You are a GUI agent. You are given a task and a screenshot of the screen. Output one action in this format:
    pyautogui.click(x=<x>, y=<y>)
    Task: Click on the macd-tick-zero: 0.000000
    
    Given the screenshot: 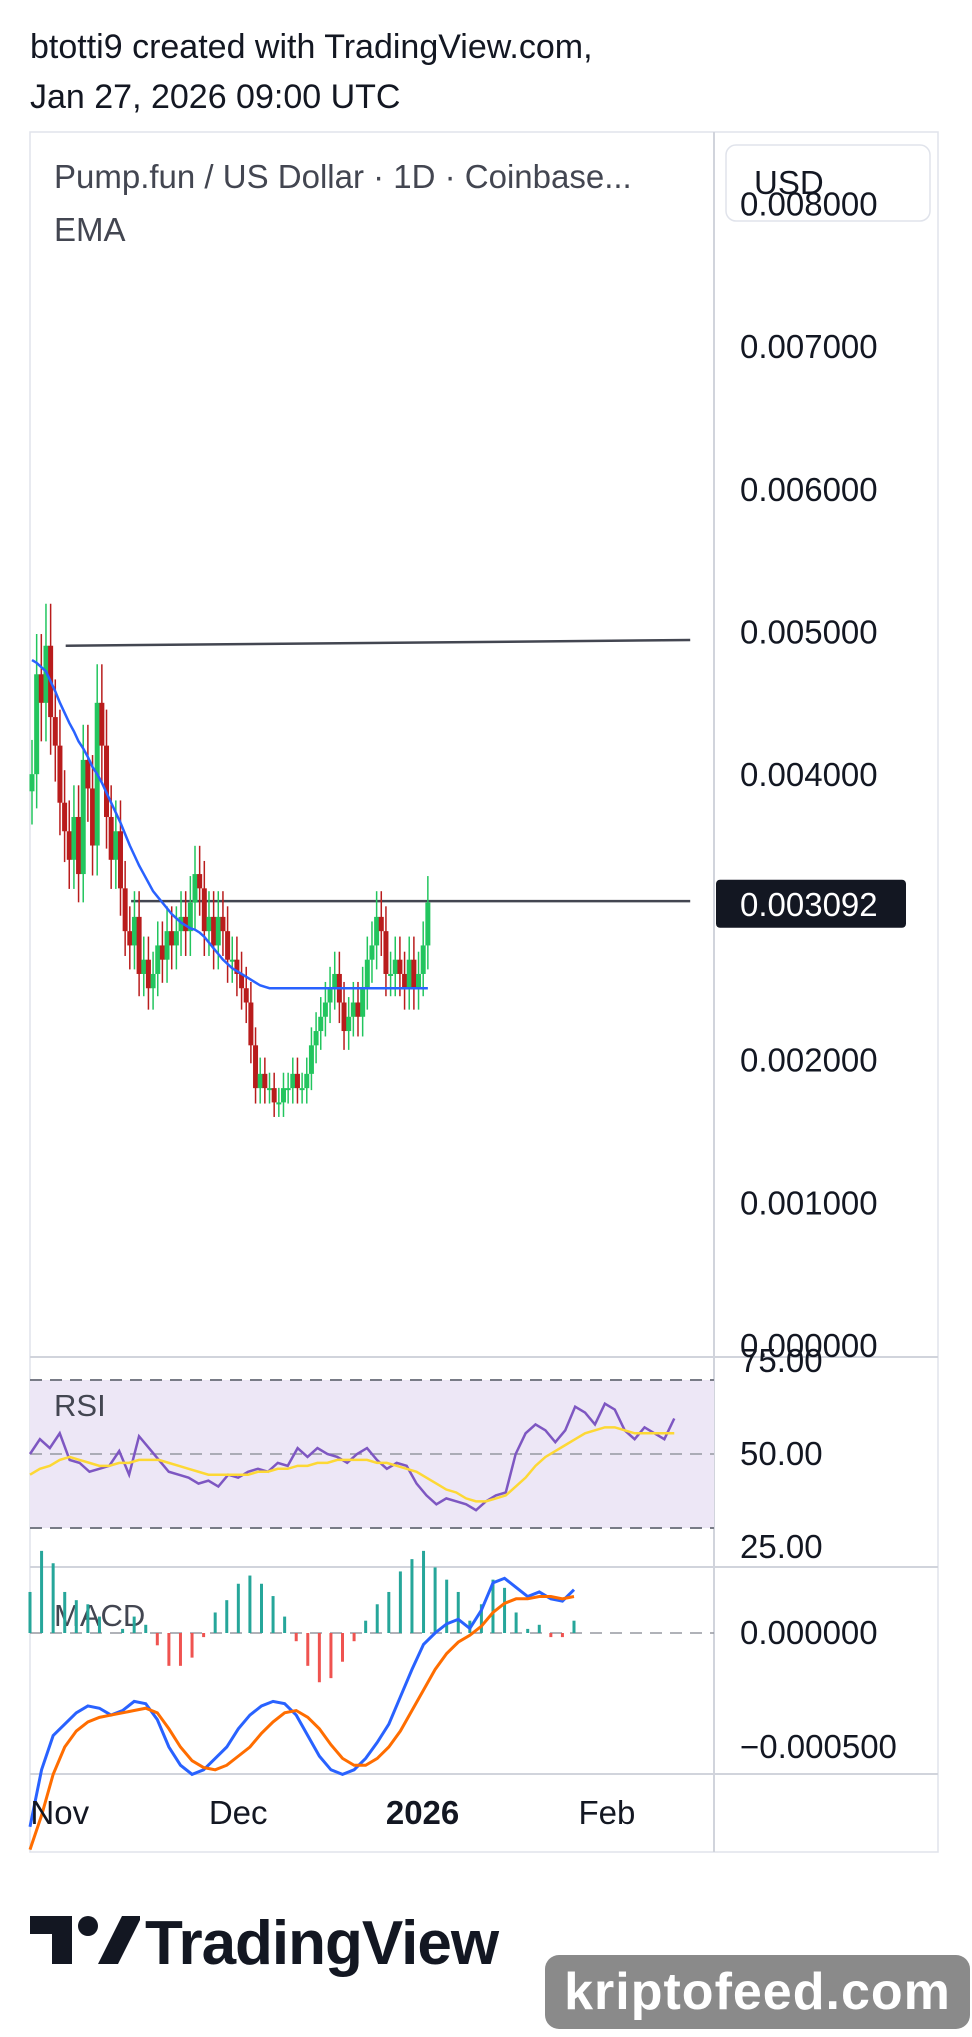 What is the action you would take?
    pyautogui.click(x=809, y=1632)
    